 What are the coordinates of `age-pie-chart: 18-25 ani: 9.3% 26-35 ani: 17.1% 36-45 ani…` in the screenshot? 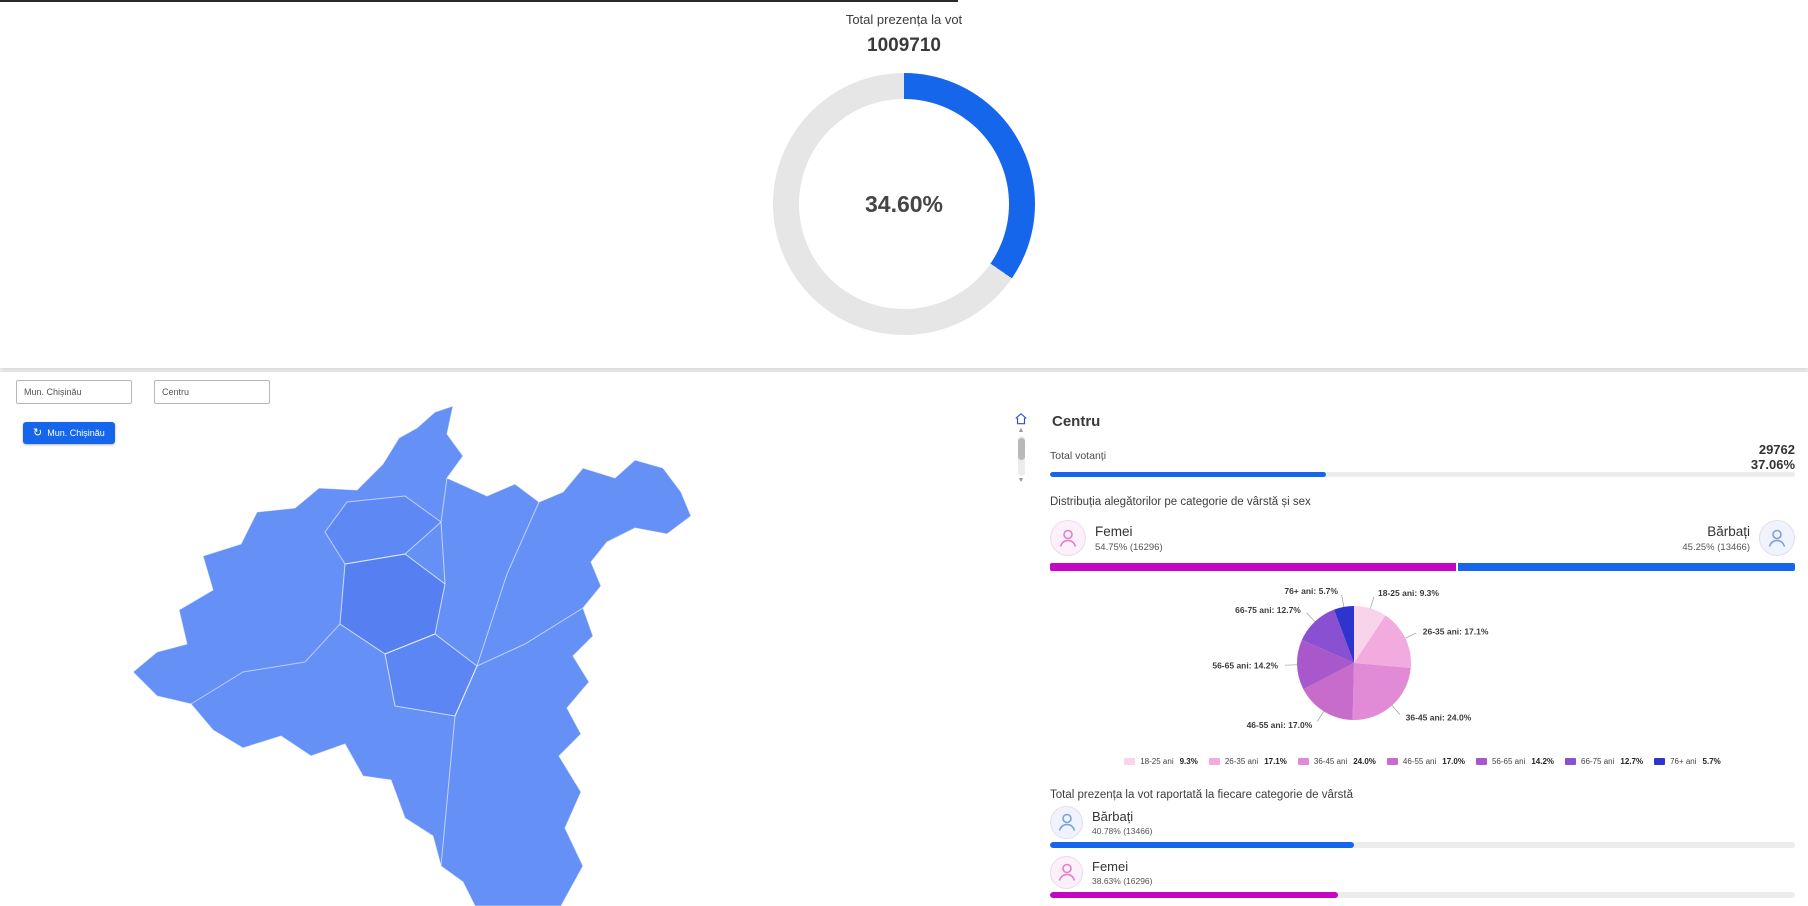 It's located at (1422, 665).